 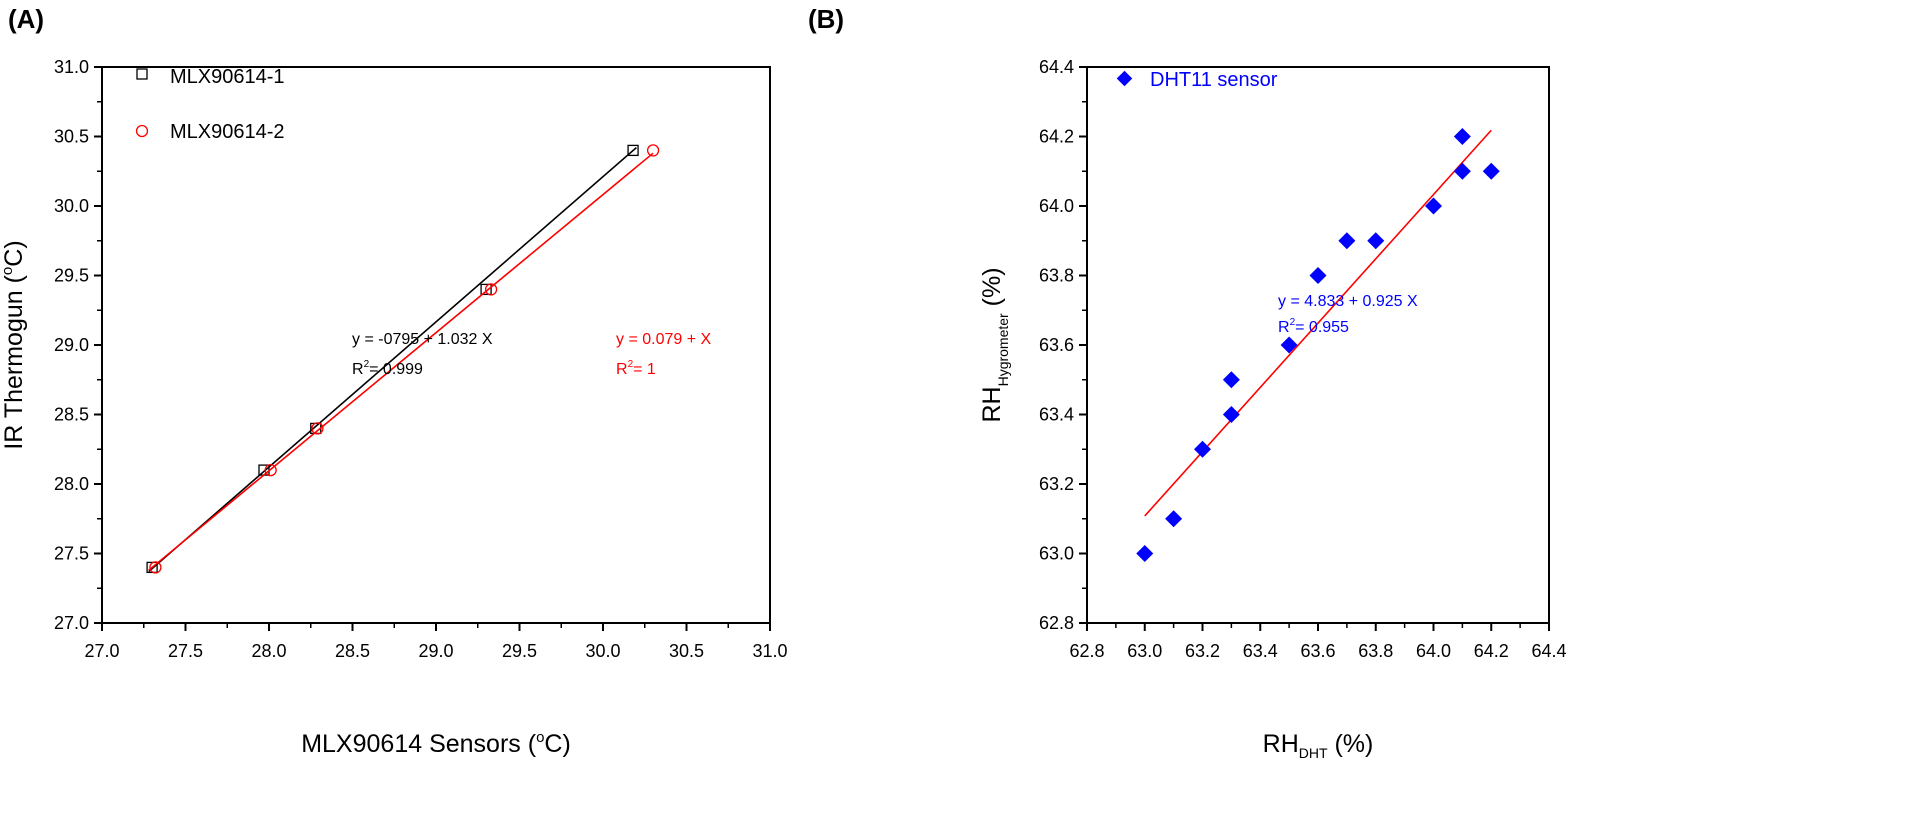 What do you see at coordinates (519, 651) in the screenshot?
I see `x-tick-label: 29.5` at bounding box center [519, 651].